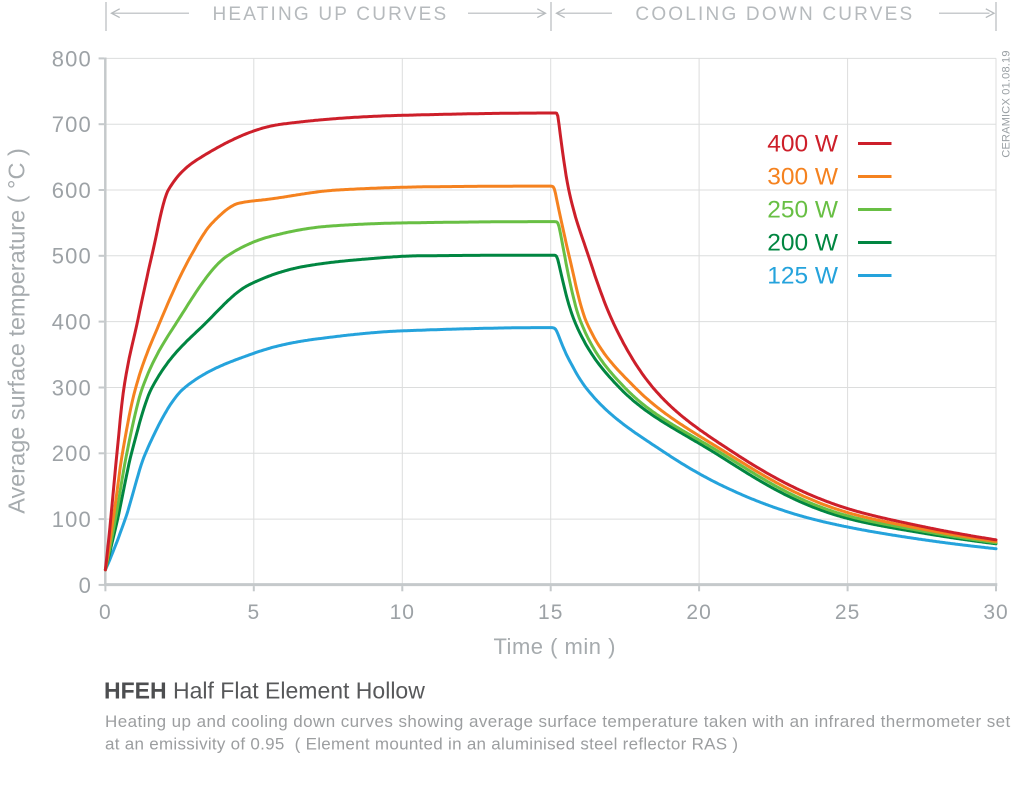 The width and height of the screenshot is (1016, 790). What do you see at coordinates (72, 256) in the screenshot?
I see `svg-text: 500` at bounding box center [72, 256].